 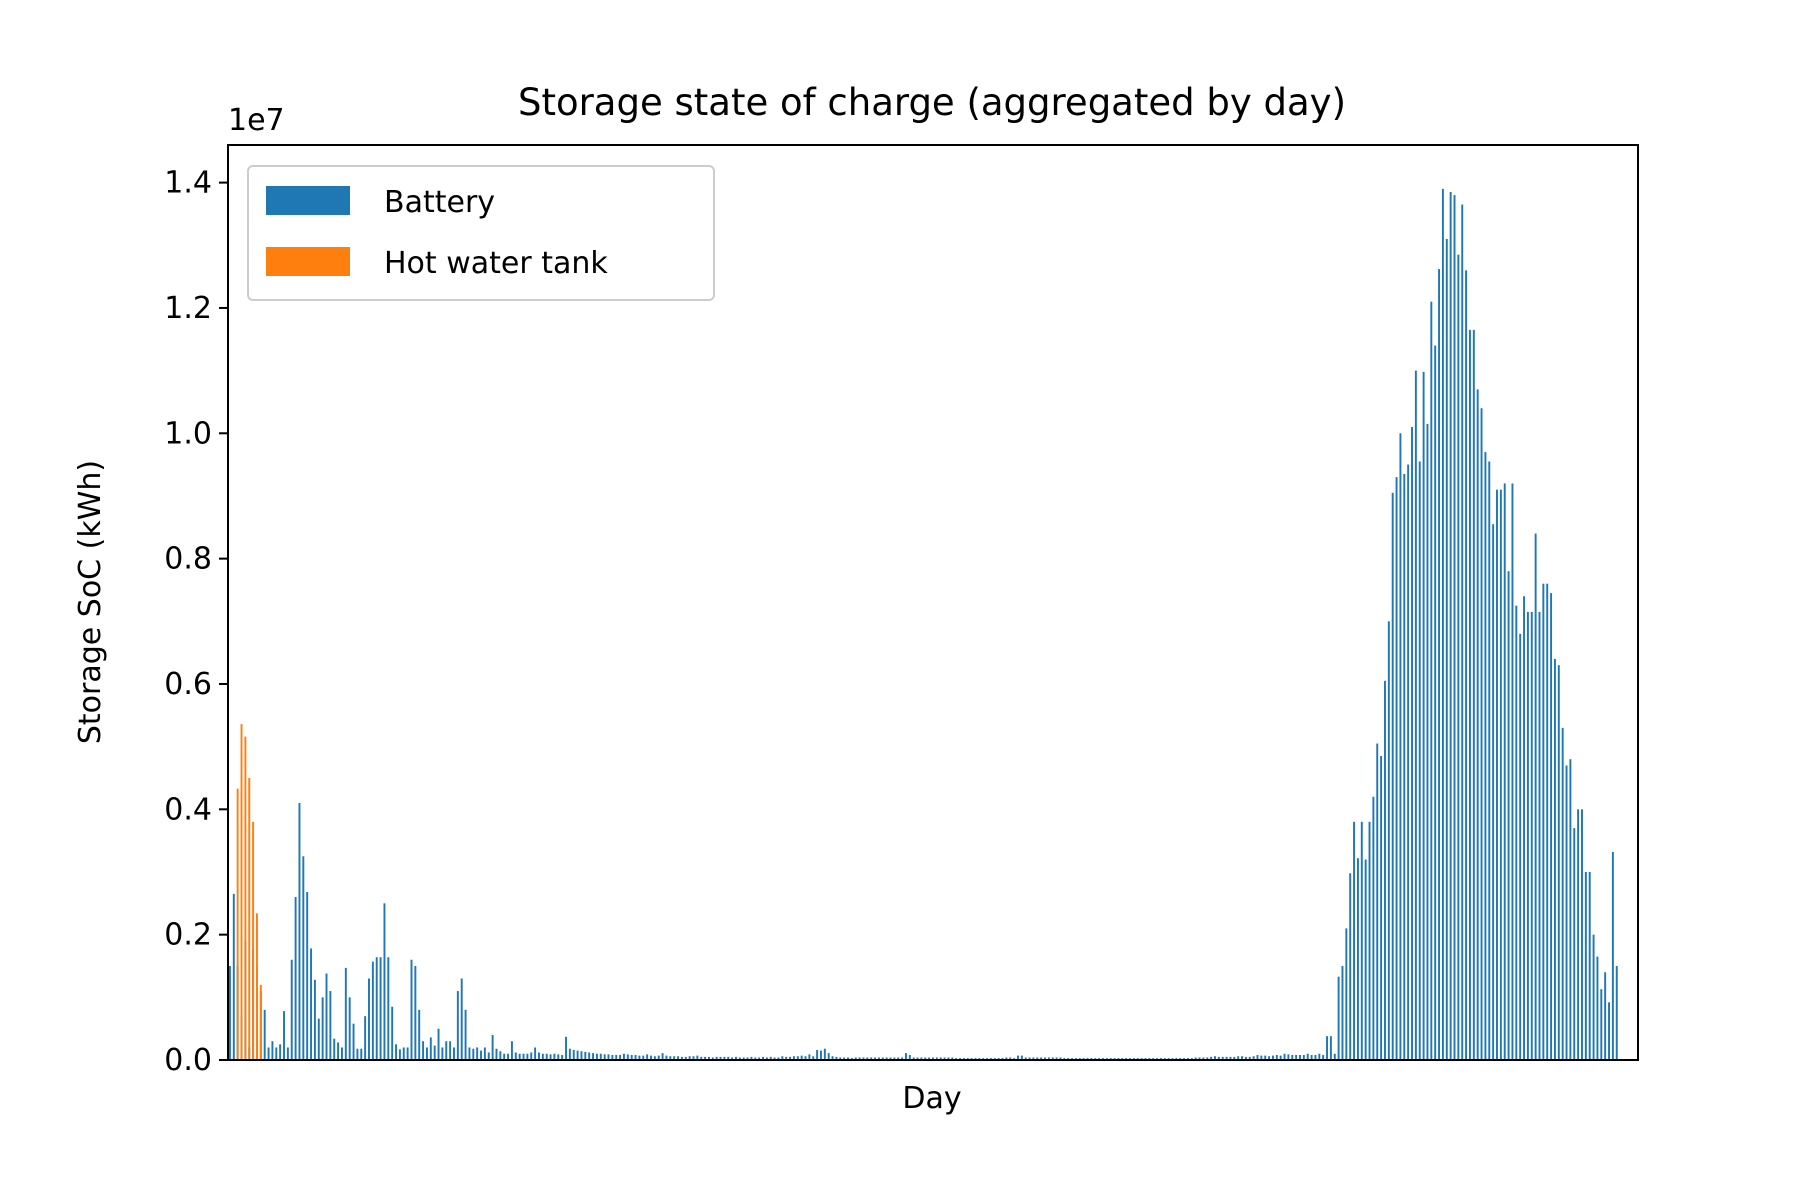 I want to click on hot-water-tank-bars, so click(x=249, y=892).